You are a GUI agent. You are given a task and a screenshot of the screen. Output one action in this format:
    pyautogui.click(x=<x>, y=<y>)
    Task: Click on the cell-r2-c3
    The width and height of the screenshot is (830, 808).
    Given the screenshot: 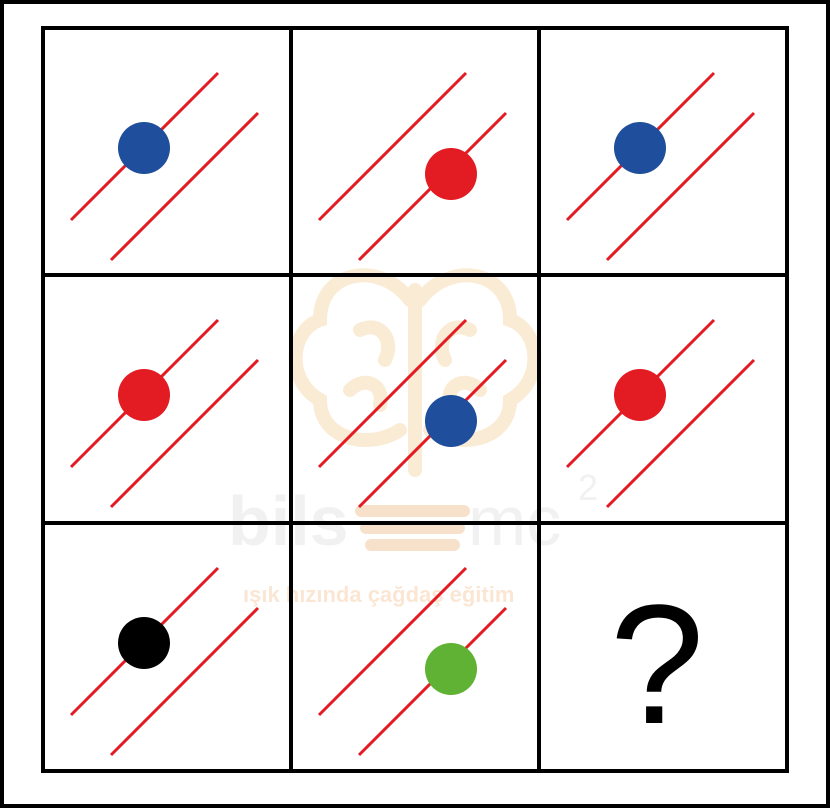 What is the action you would take?
    pyautogui.click(x=660, y=413)
    